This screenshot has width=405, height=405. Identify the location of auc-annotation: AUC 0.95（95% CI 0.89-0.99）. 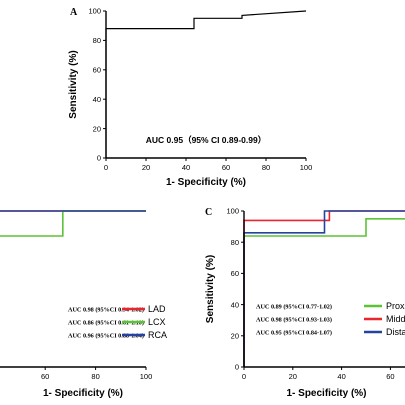
(206, 140).